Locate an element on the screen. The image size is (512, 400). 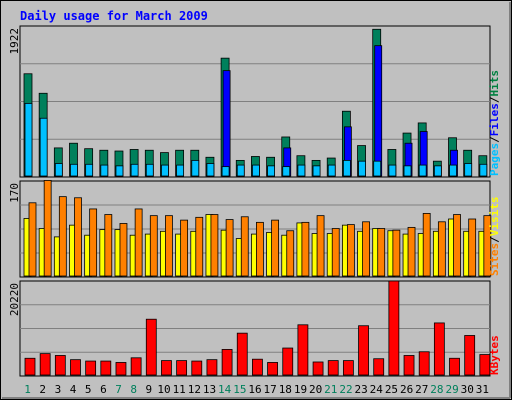
axis-label-part: Files is located at coordinates (494, 119).